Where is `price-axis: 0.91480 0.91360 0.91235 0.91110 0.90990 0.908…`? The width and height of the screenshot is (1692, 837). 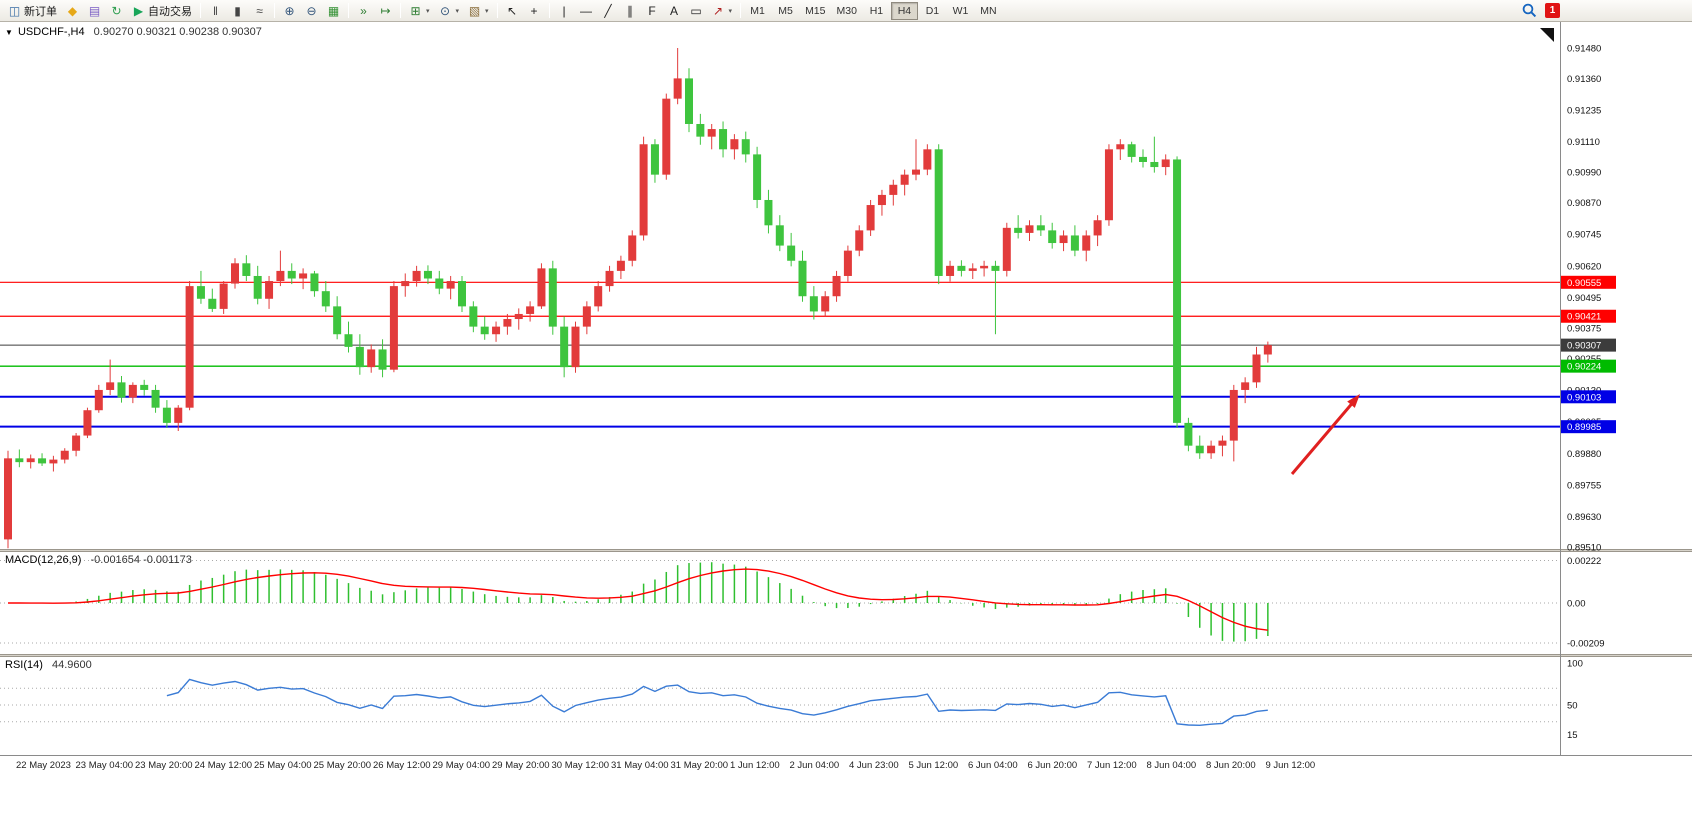
price-axis: 0.91480 0.91360 0.91235 0.91110 0.90990 0.908… is located at coordinates (1584, 299).